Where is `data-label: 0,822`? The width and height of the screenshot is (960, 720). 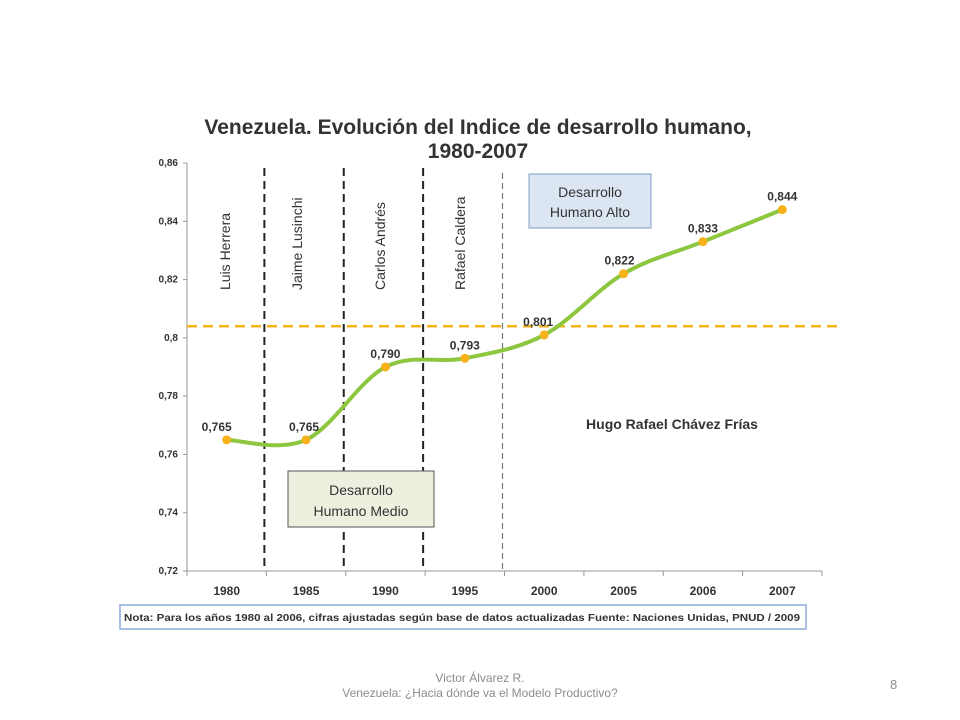
data-label: 0,822 is located at coordinates (620, 261).